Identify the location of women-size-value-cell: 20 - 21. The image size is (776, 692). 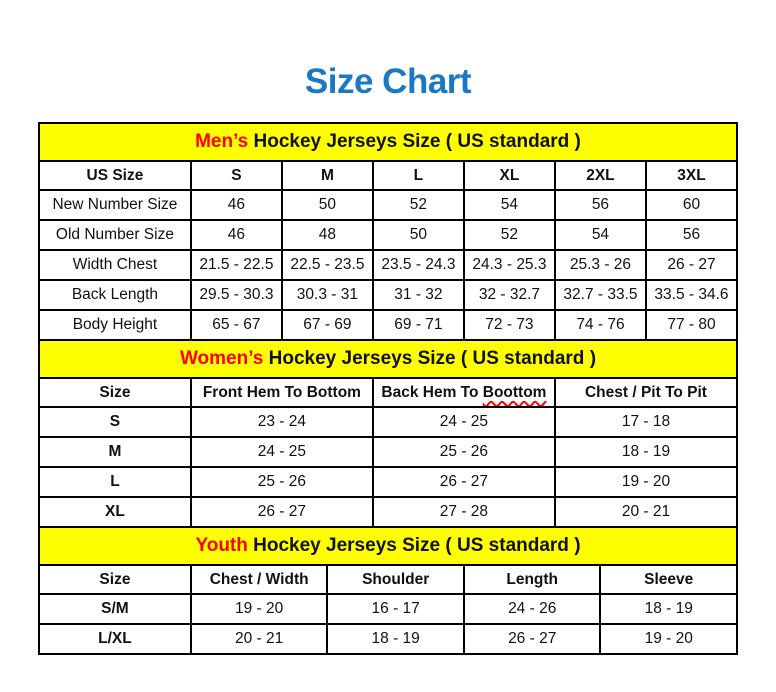
(646, 512).